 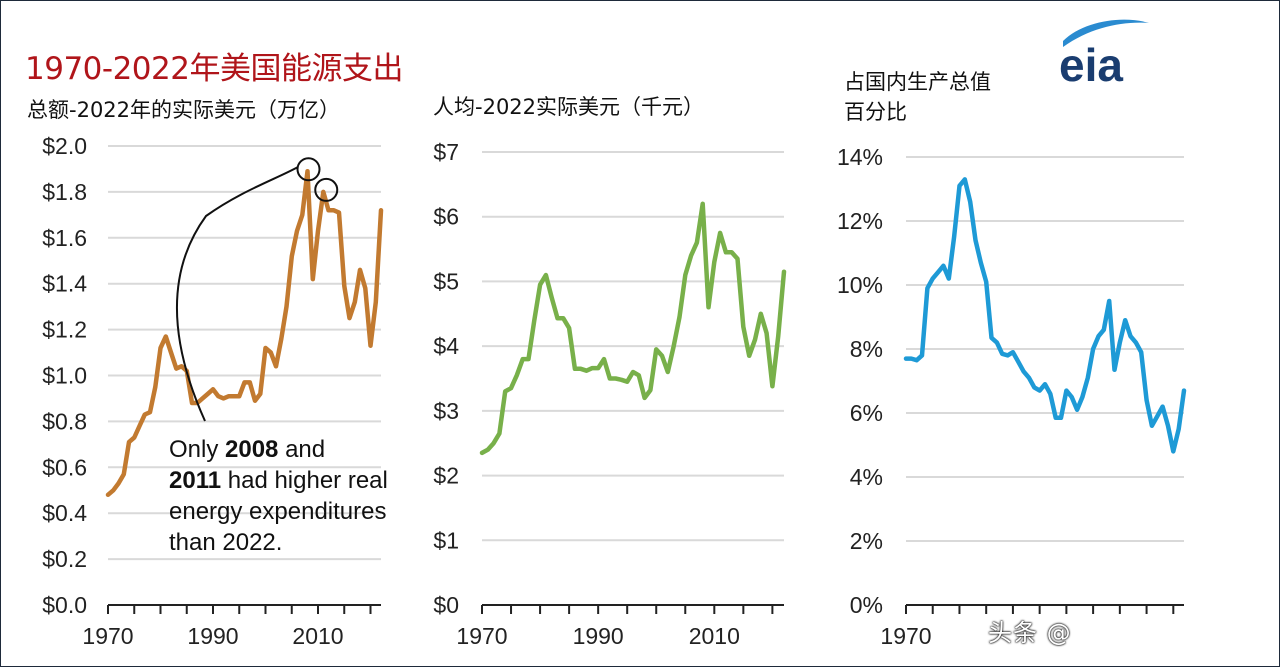 What do you see at coordinates (860, 157) in the screenshot?
I see `gdp-share-ytick-label: 14%` at bounding box center [860, 157].